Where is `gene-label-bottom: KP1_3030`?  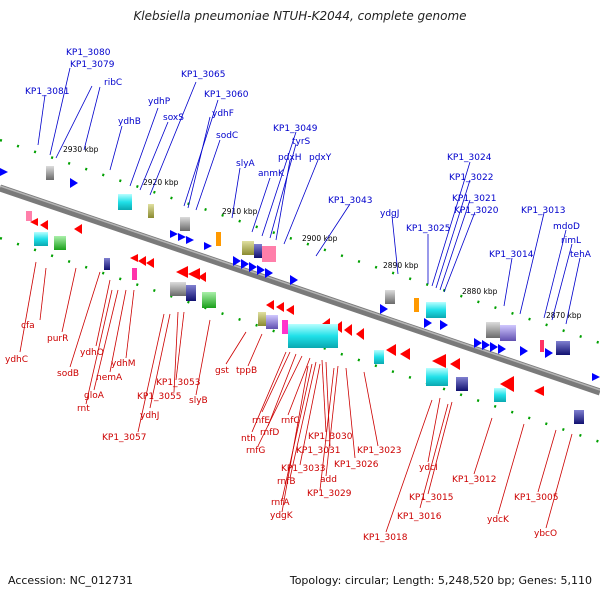 gene-label-bottom: KP1_3030 is located at coordinates (330, 437).